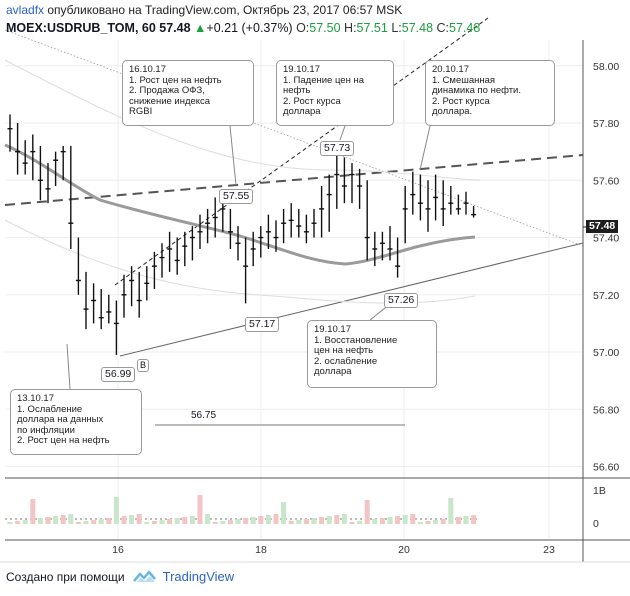  I want to click on high-value: 57.51, so click(372, 28).